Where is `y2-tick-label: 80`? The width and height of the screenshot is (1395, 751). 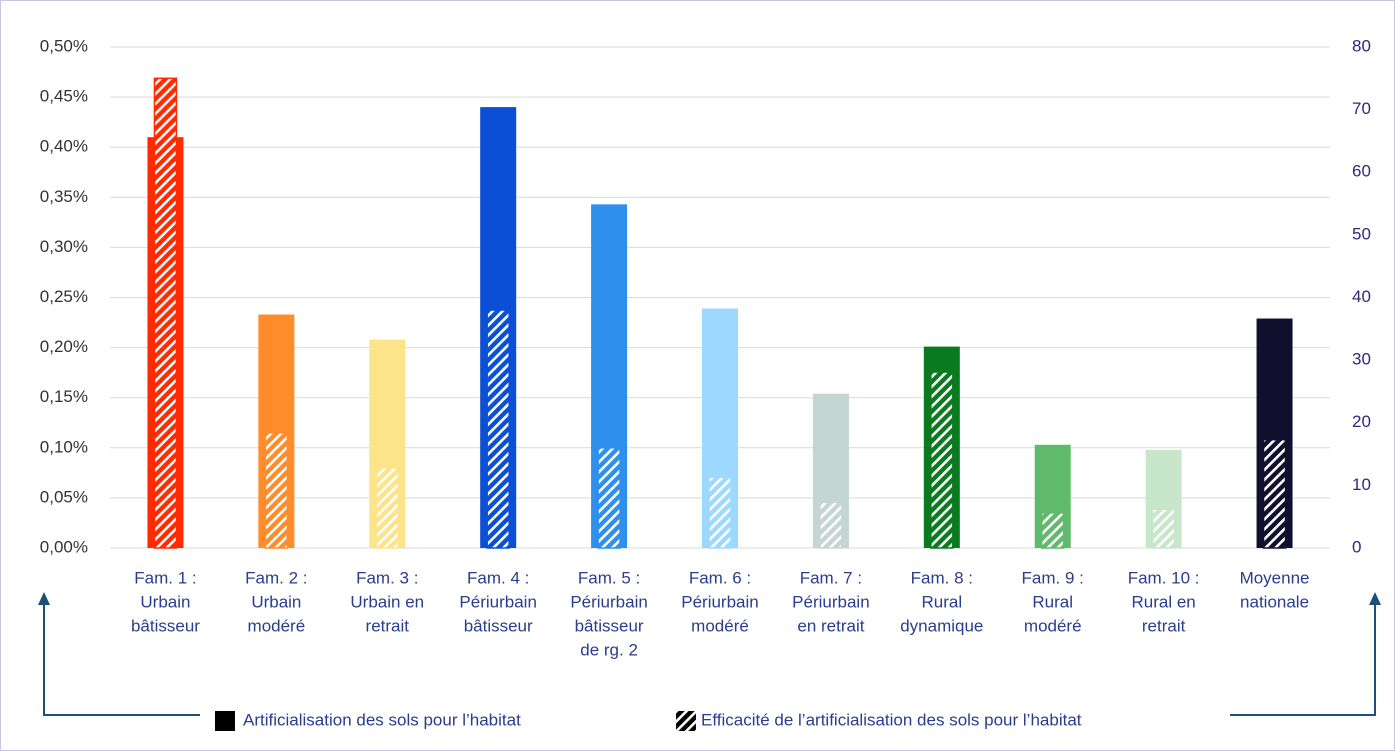 y2-tick-label: 80 is located at coordinates (1361, 45).